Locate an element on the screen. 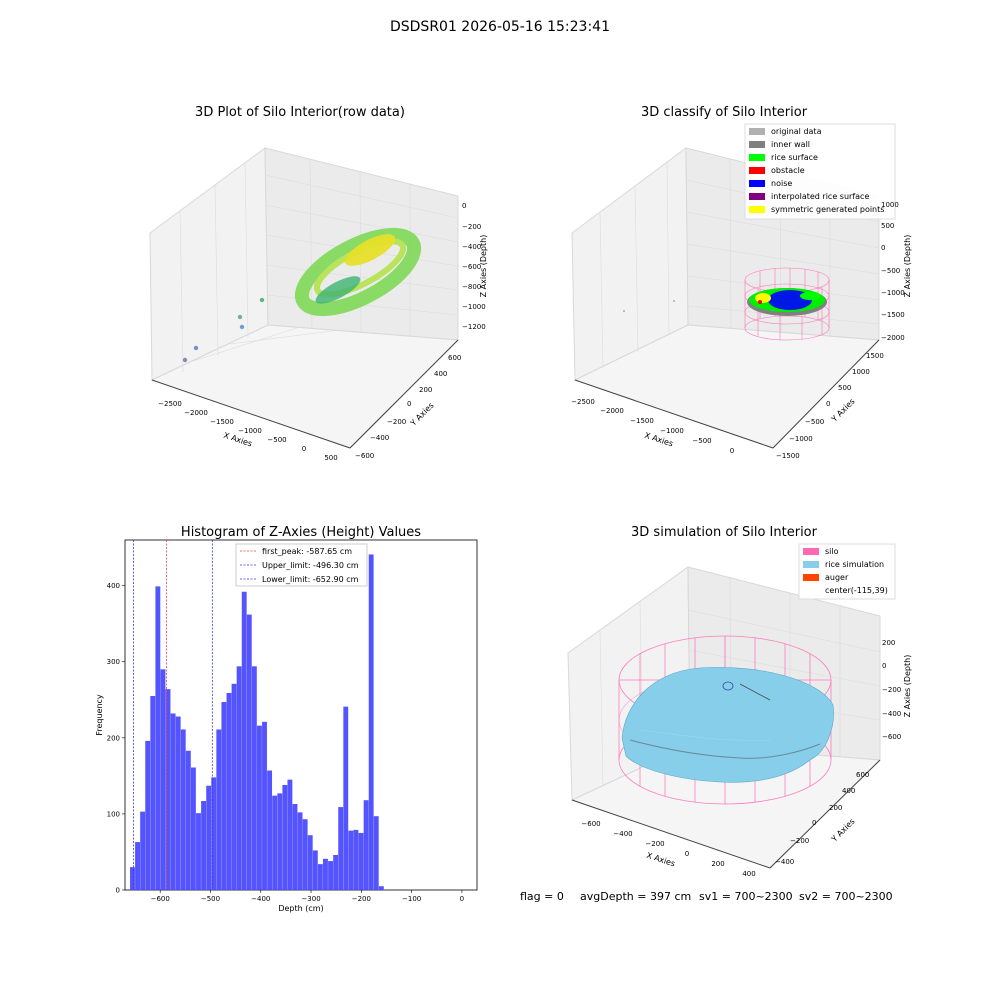 Image resolution: width=1000 pixels, height=1000 pixels. classify-y-tick: 0 is located at coordinates (828, 404).